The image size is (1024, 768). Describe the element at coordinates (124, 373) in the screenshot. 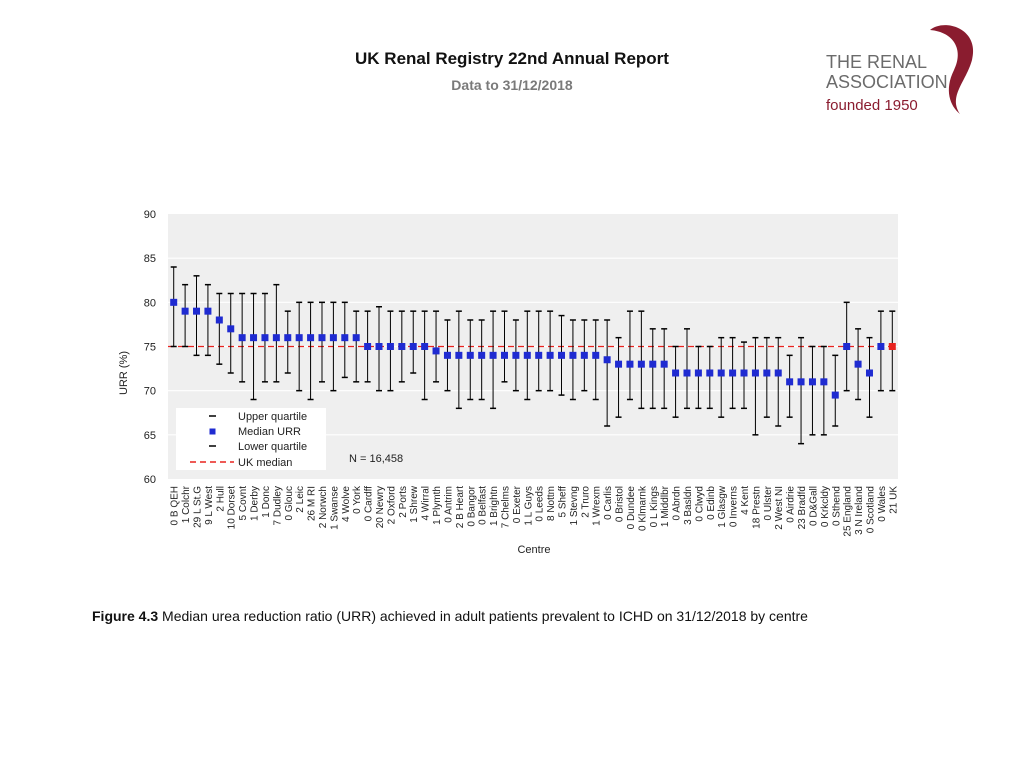

I see `y-axis-label: URR (%)` at that location.